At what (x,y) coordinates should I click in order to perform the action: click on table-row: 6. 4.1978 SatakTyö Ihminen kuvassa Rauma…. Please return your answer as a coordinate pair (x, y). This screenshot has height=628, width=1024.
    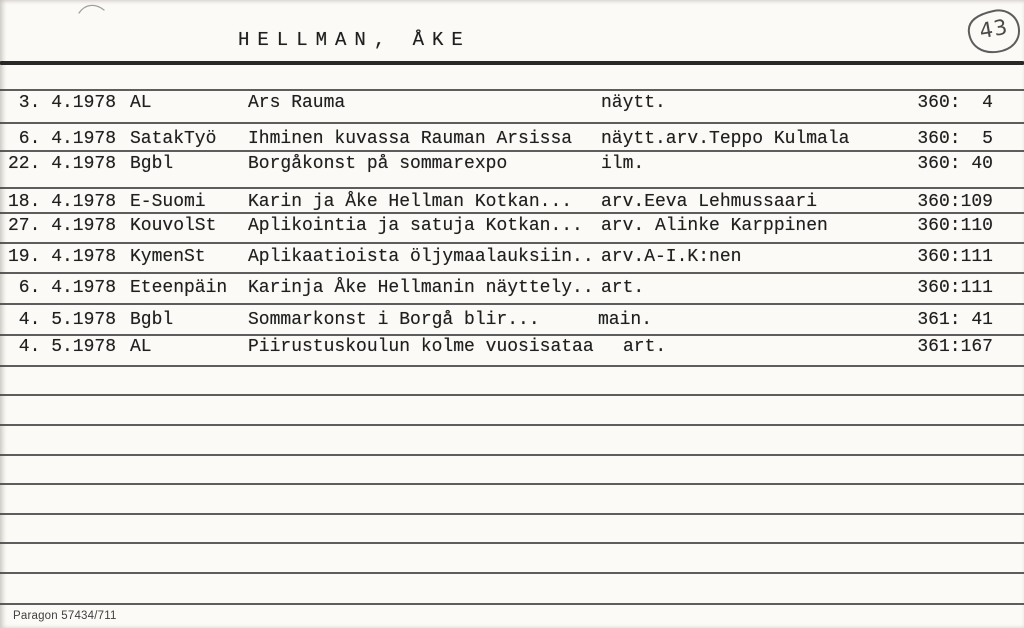
    Looking at the image, I should click on (512, 140).